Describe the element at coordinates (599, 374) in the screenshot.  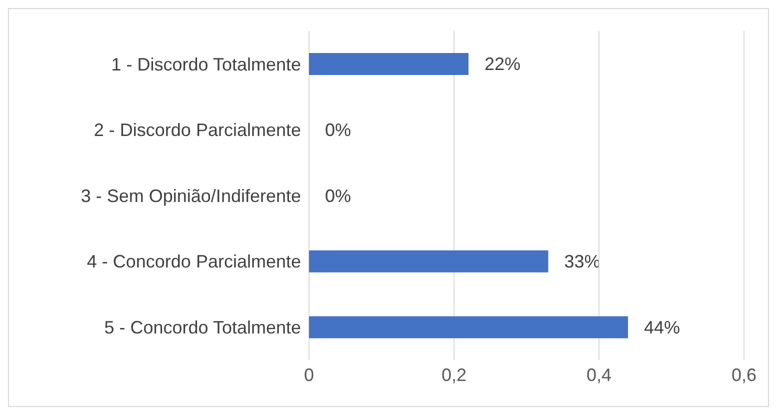
I see `x-tick-label: 0,4` at that location.